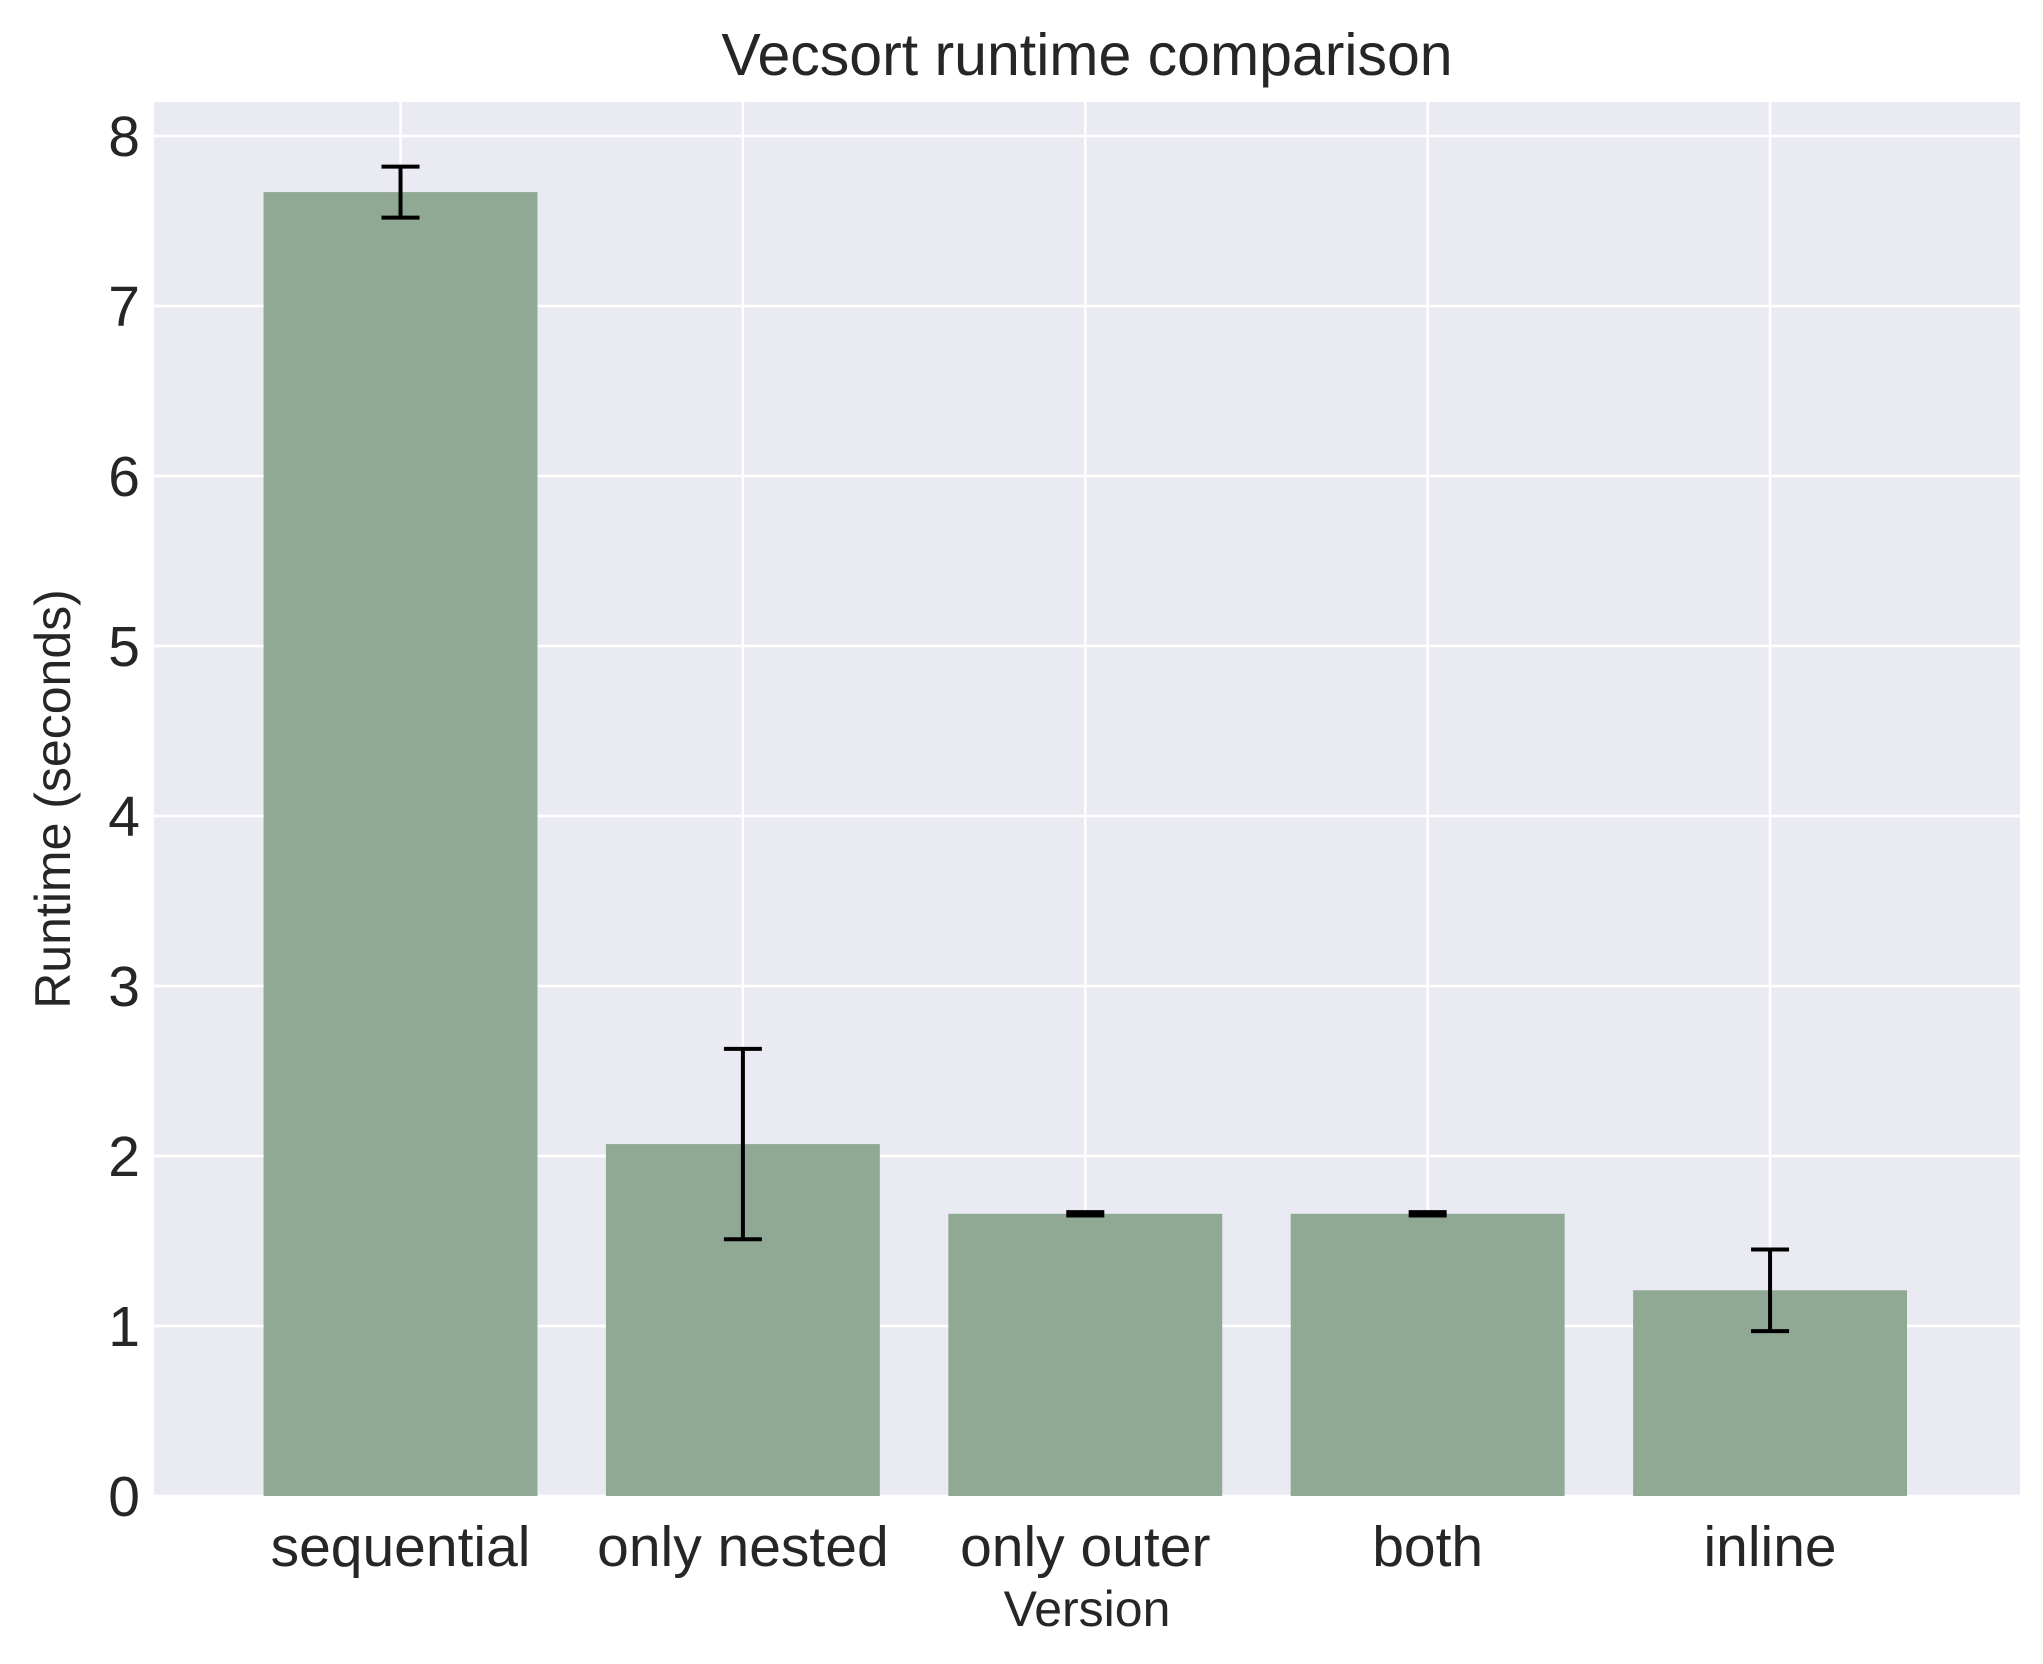 This screenshot has width=2043, height=1664. What do you see at coordinates (400, 844) in the screenshot?
I see `bar-sequential` at bounding box center [400, 844].